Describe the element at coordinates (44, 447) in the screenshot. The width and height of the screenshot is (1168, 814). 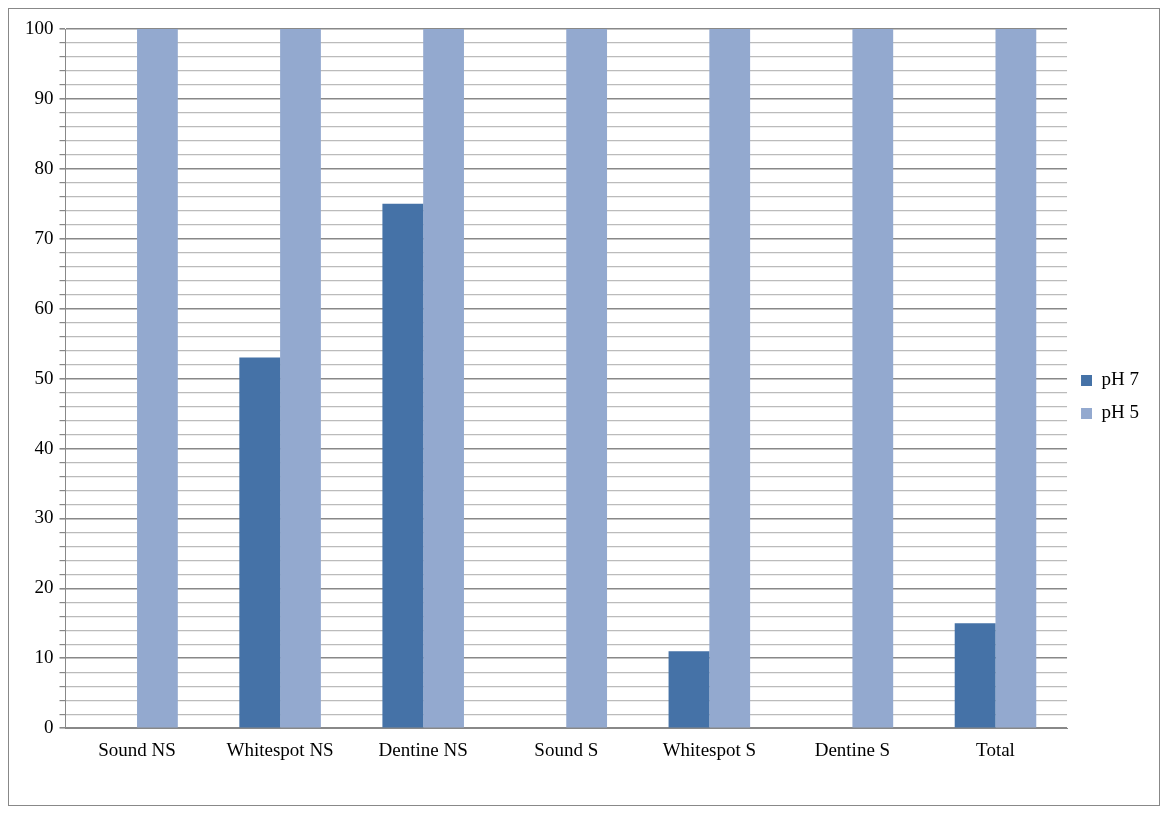
I see `y-tick-label: 40` at that location.